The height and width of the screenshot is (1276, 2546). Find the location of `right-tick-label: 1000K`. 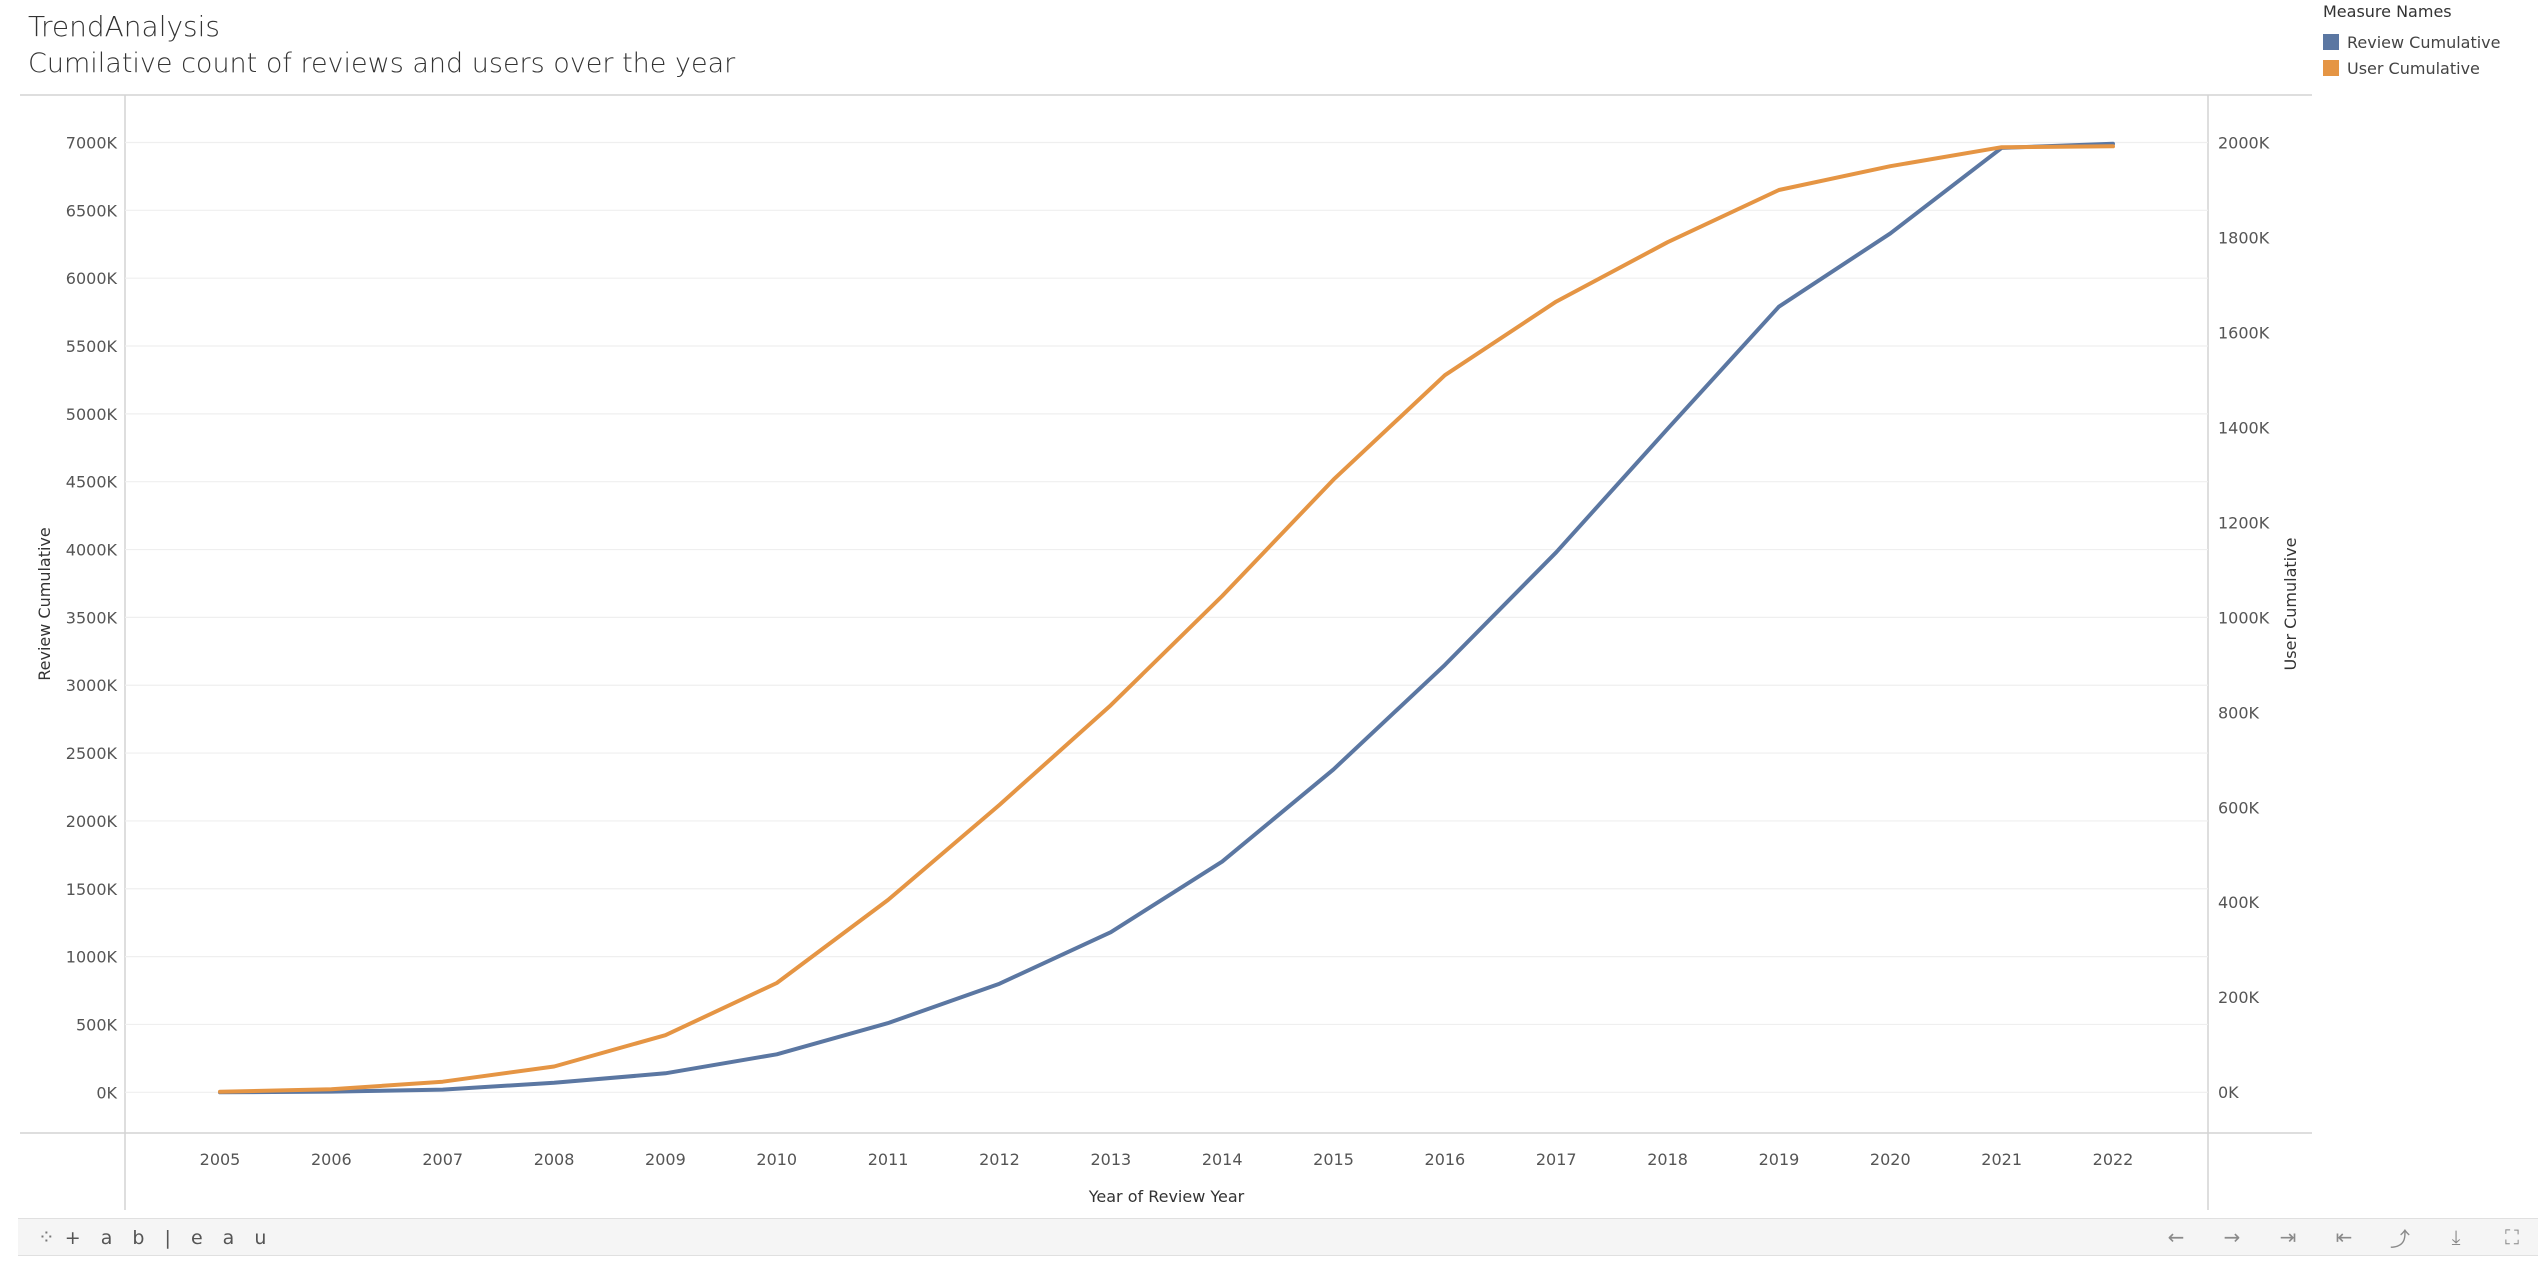

right-tick-label: 1000K is located at coordinates (2244, 617).